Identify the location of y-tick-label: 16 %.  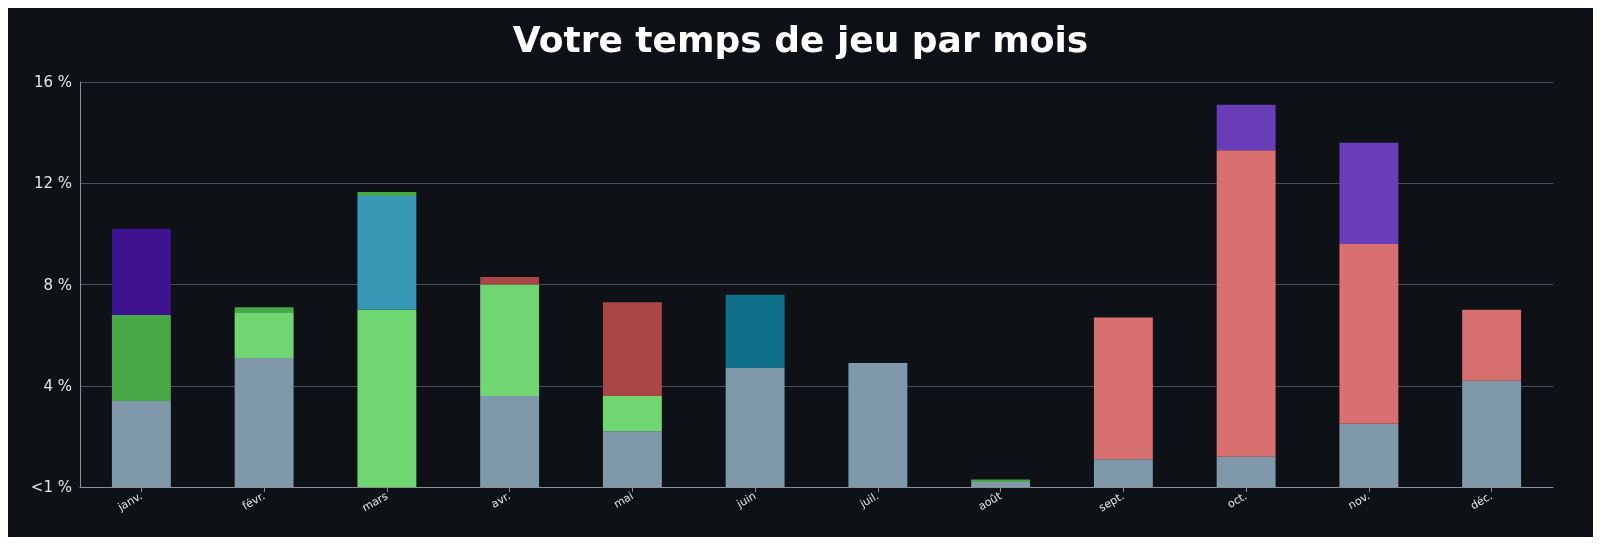
(52, 82).